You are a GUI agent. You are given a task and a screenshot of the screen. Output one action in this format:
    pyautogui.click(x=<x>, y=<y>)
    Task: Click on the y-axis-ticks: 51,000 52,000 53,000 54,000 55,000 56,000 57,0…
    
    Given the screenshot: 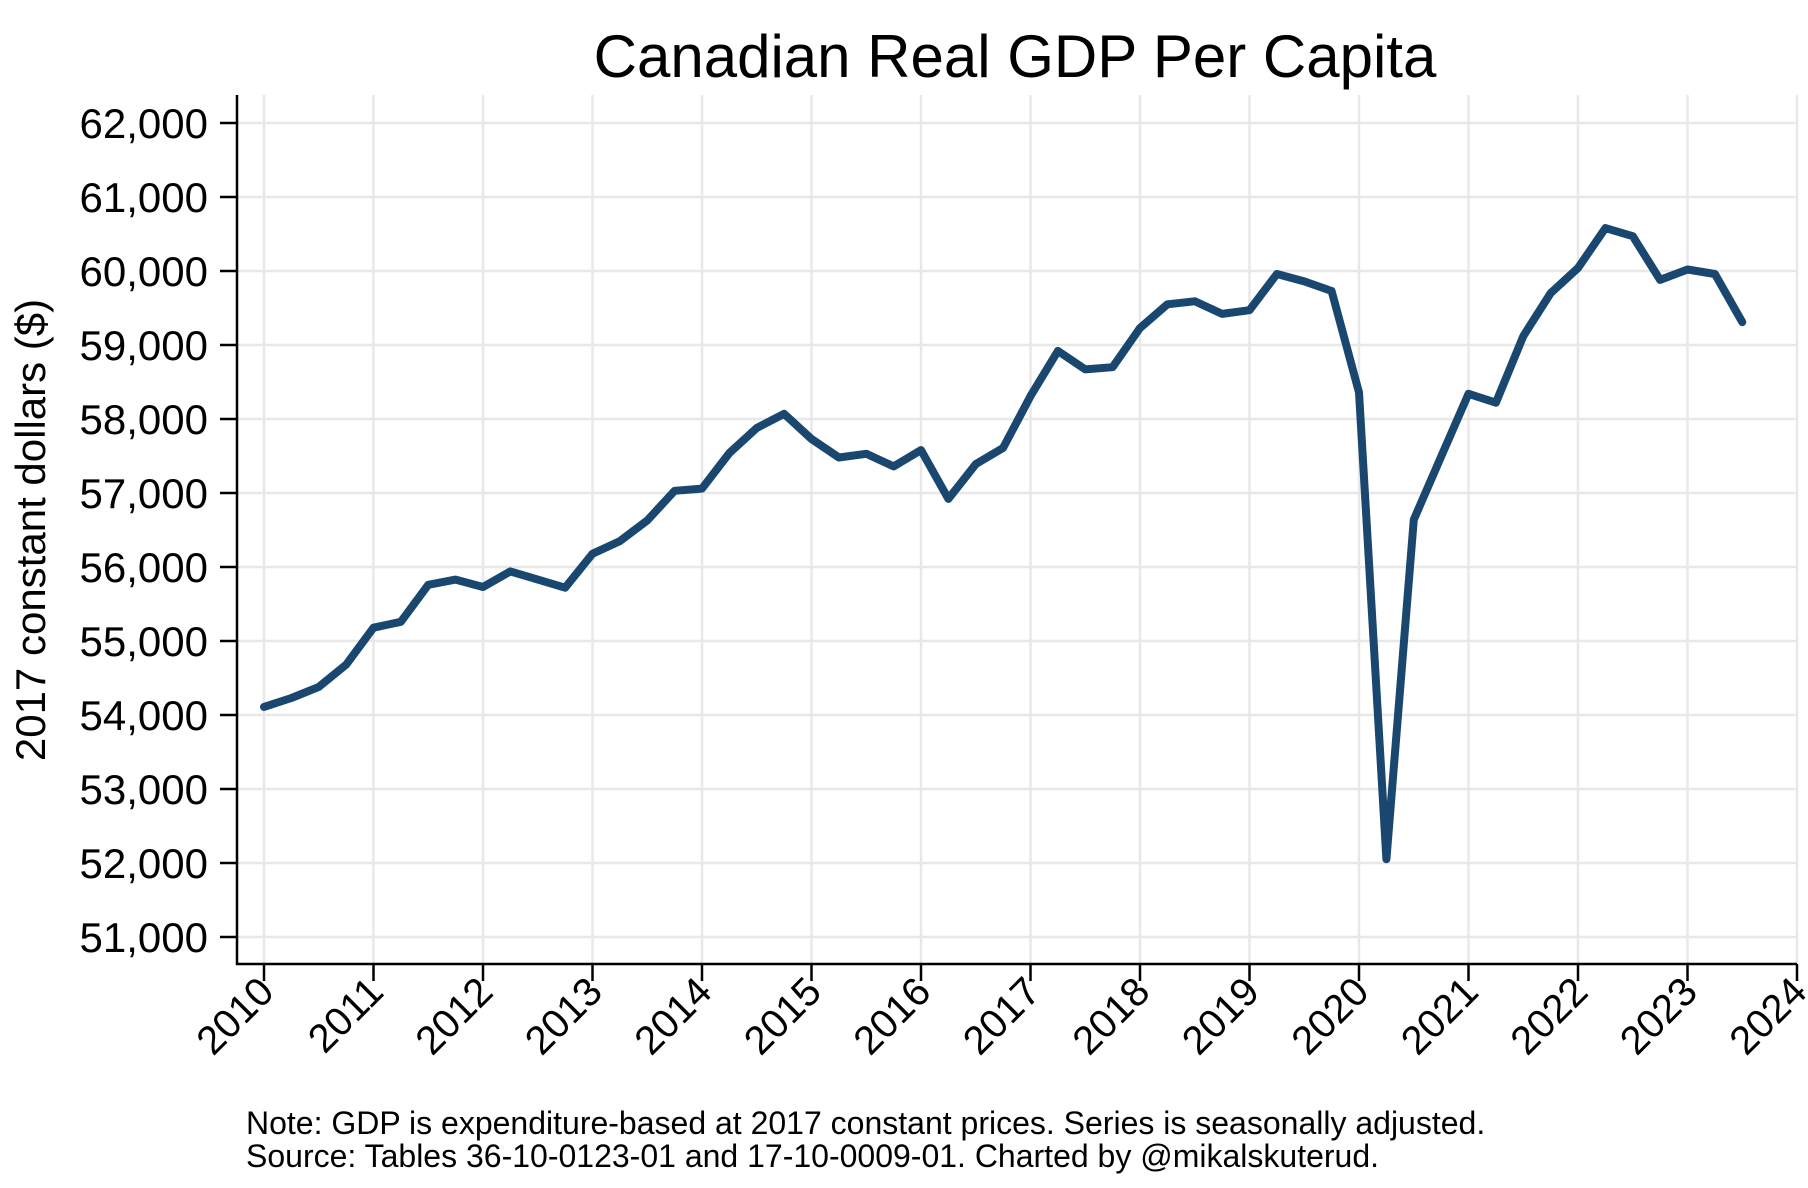 What is the action you would take?
    pyautogui.click(x=158, y=530)
    